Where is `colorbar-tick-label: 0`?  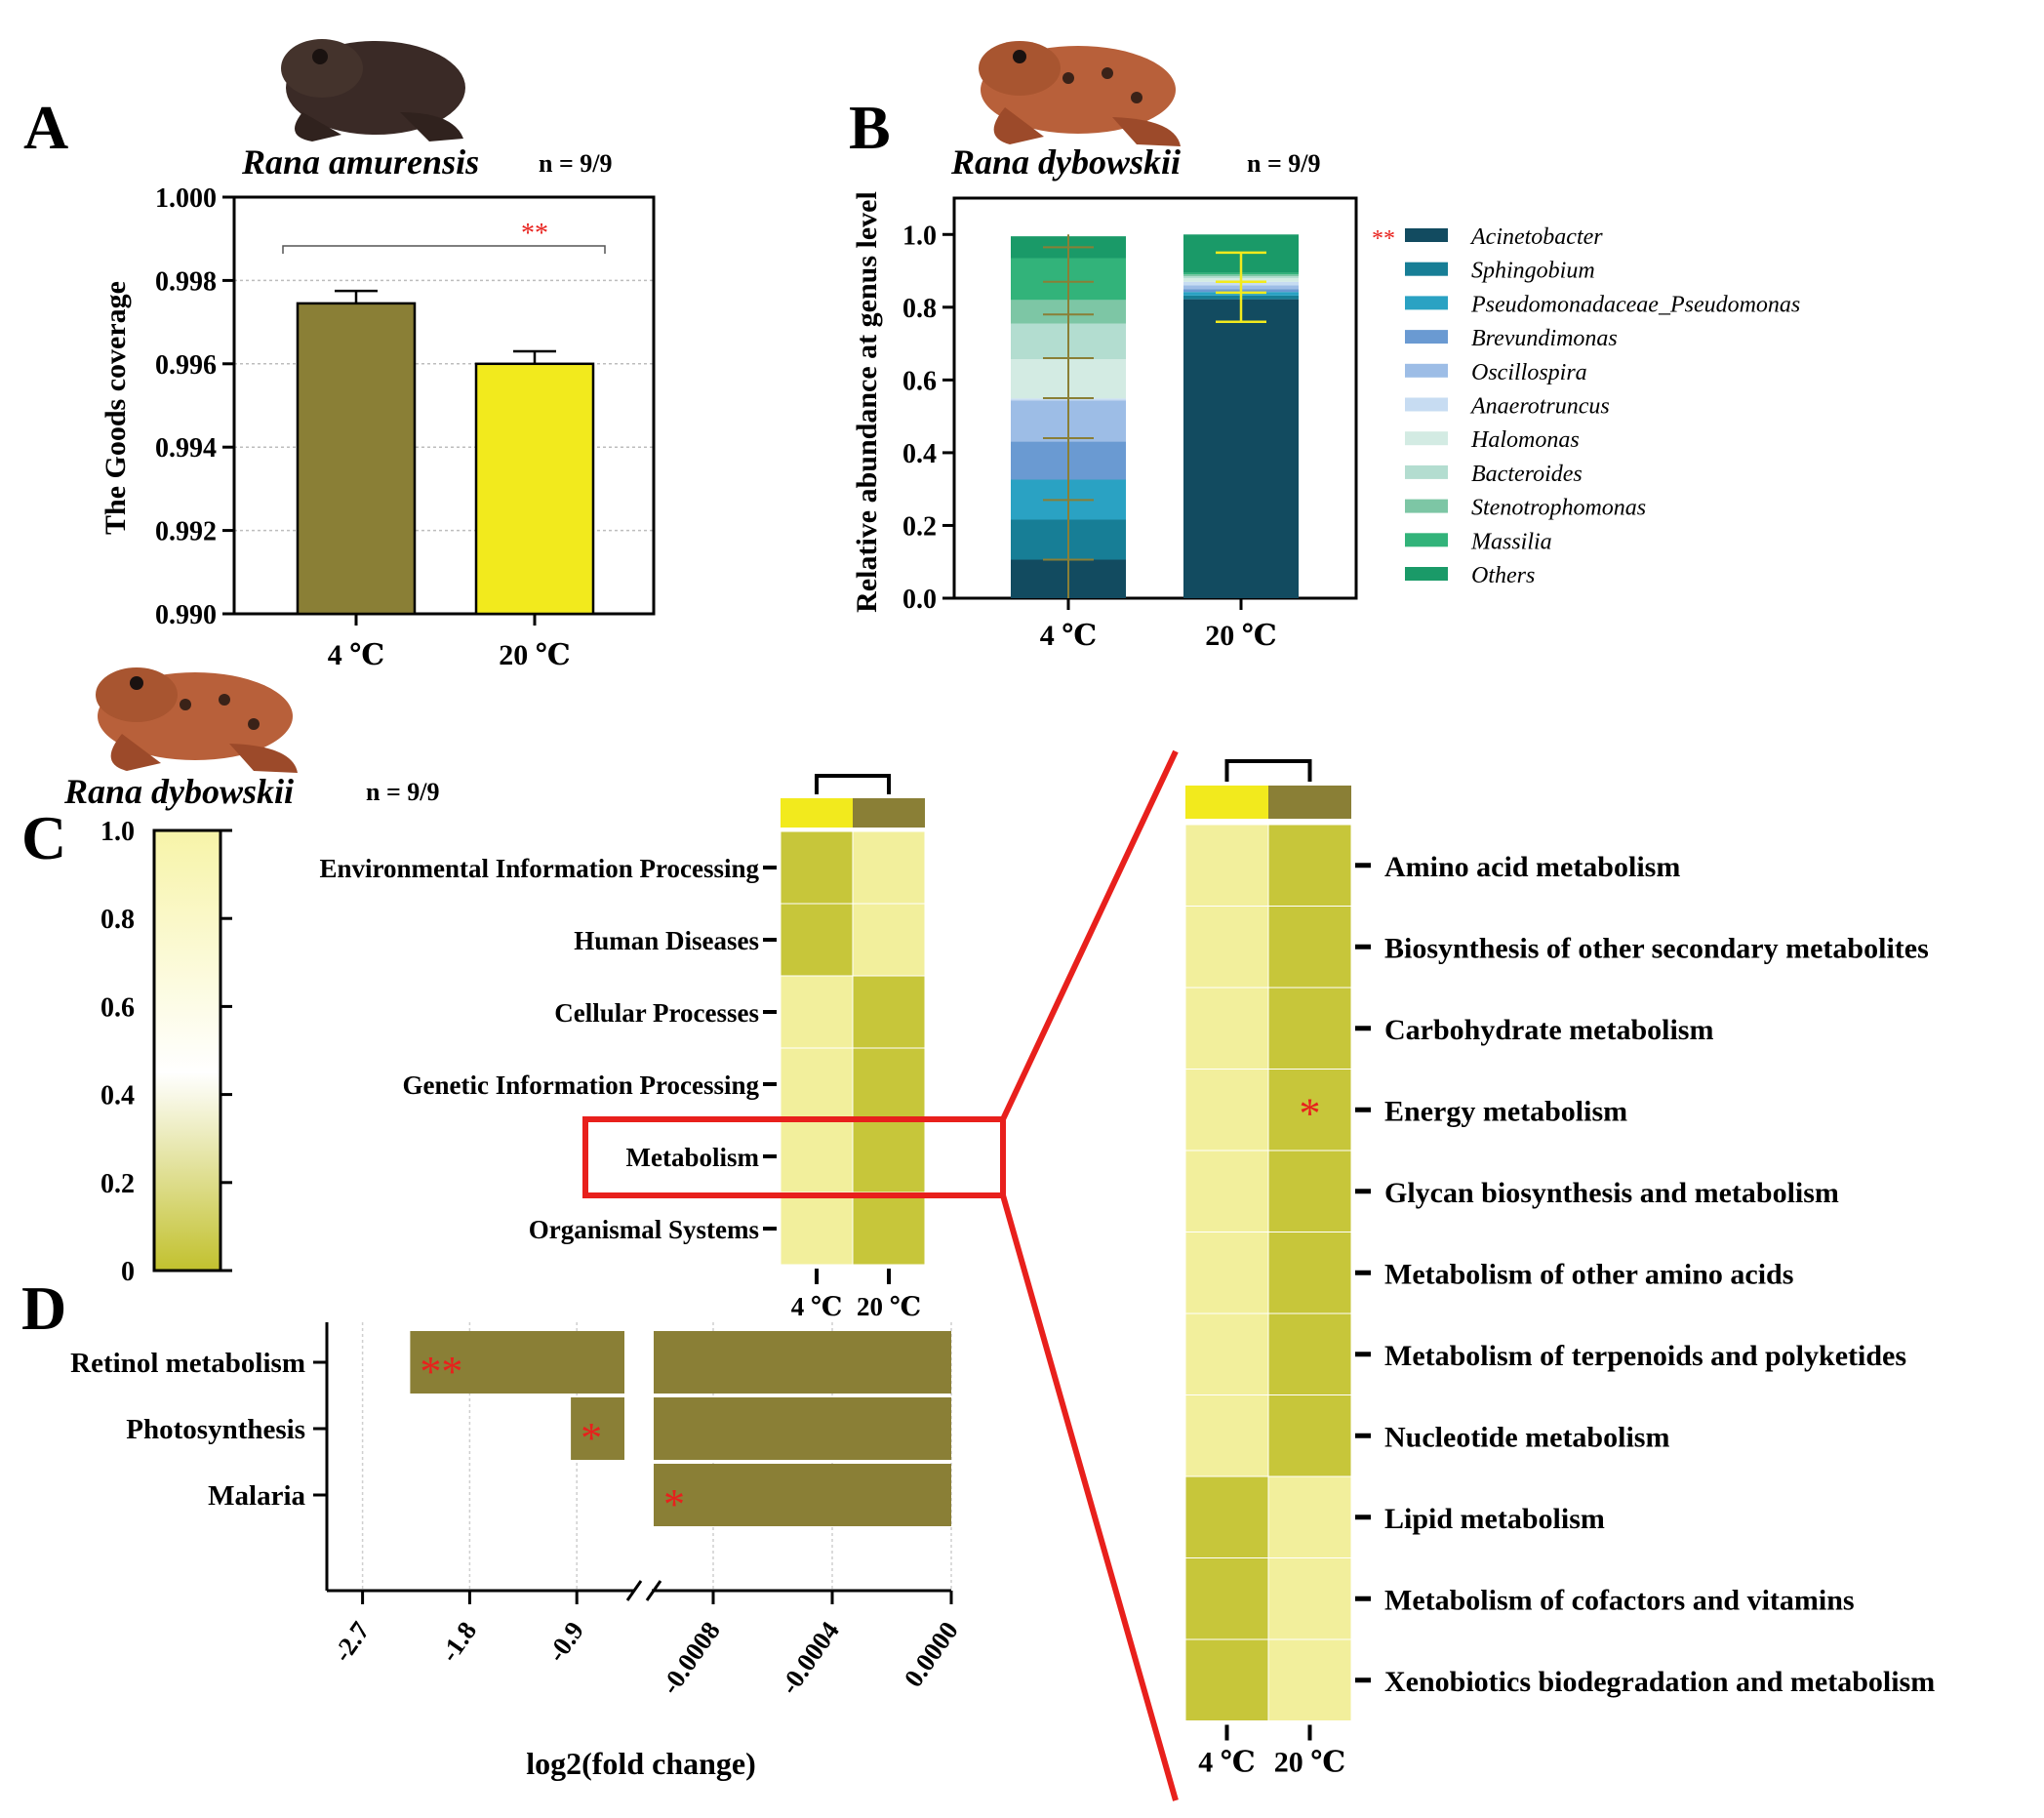
colorbar-tick-label: 0 is located at coordinates (128, 1272).